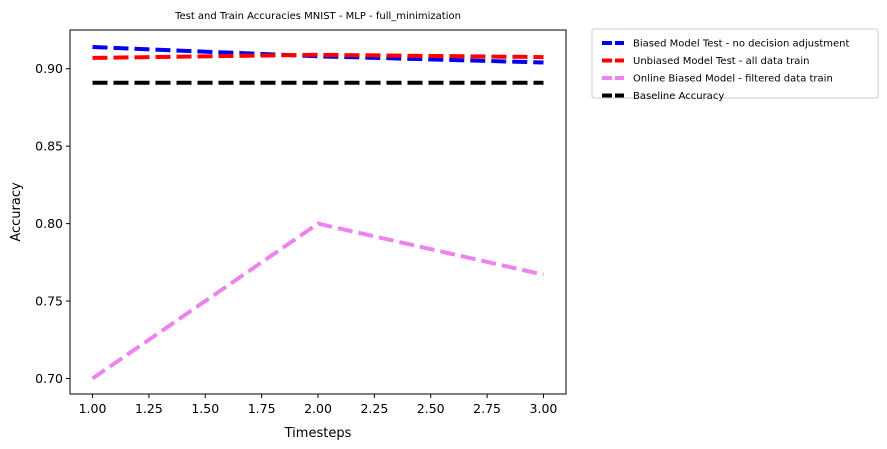 The image size is (887, 449). Describe the element at coordinates (49, 301) in the screenshot. I see `y-tick-label: 0.75` at that location.